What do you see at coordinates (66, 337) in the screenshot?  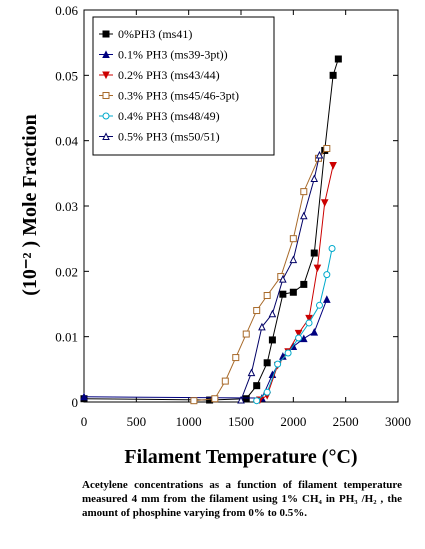 I see `y-tick-label: 0.01` at bounding box center [66, 337].